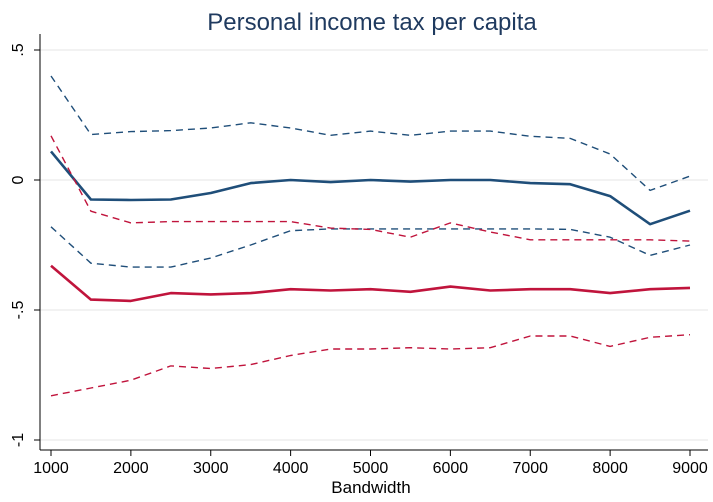  What do you see at coordinates (371, 468) in the screenshot?
I see `x-tick-label: 5000` at bounding box center [371, 468].